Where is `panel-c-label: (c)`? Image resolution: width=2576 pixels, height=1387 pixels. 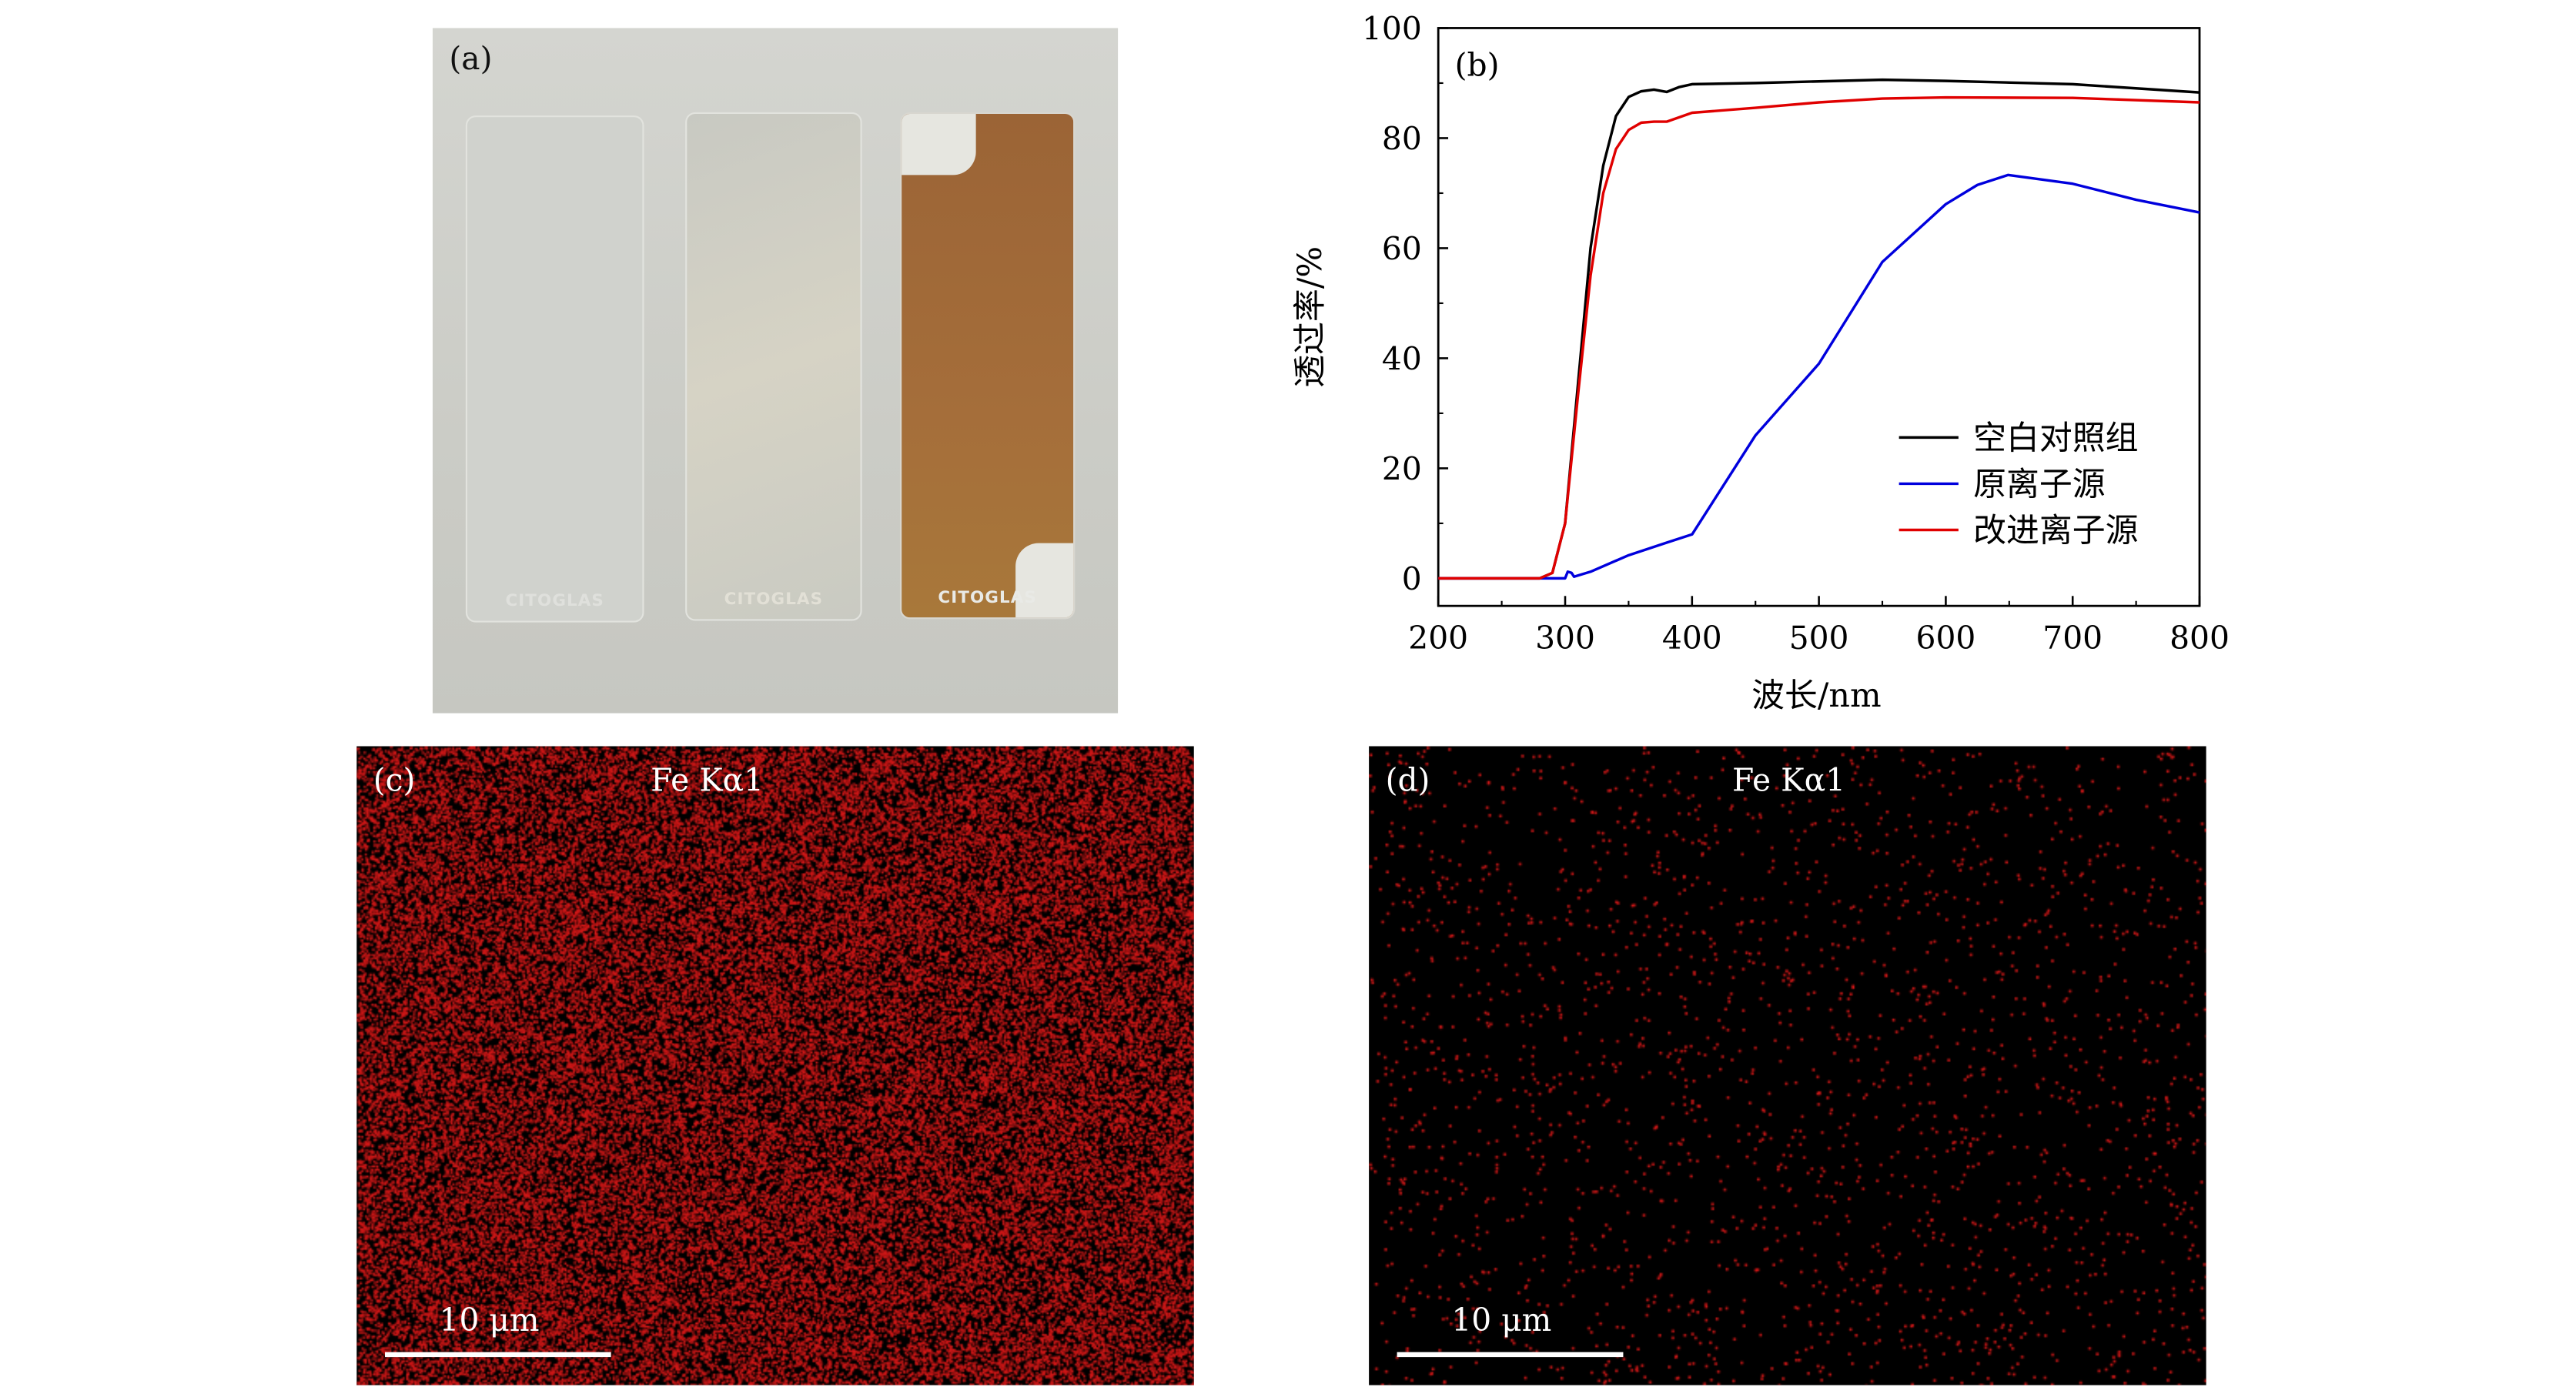 panel-c-label: (c) is located at coordinates (395, 781).